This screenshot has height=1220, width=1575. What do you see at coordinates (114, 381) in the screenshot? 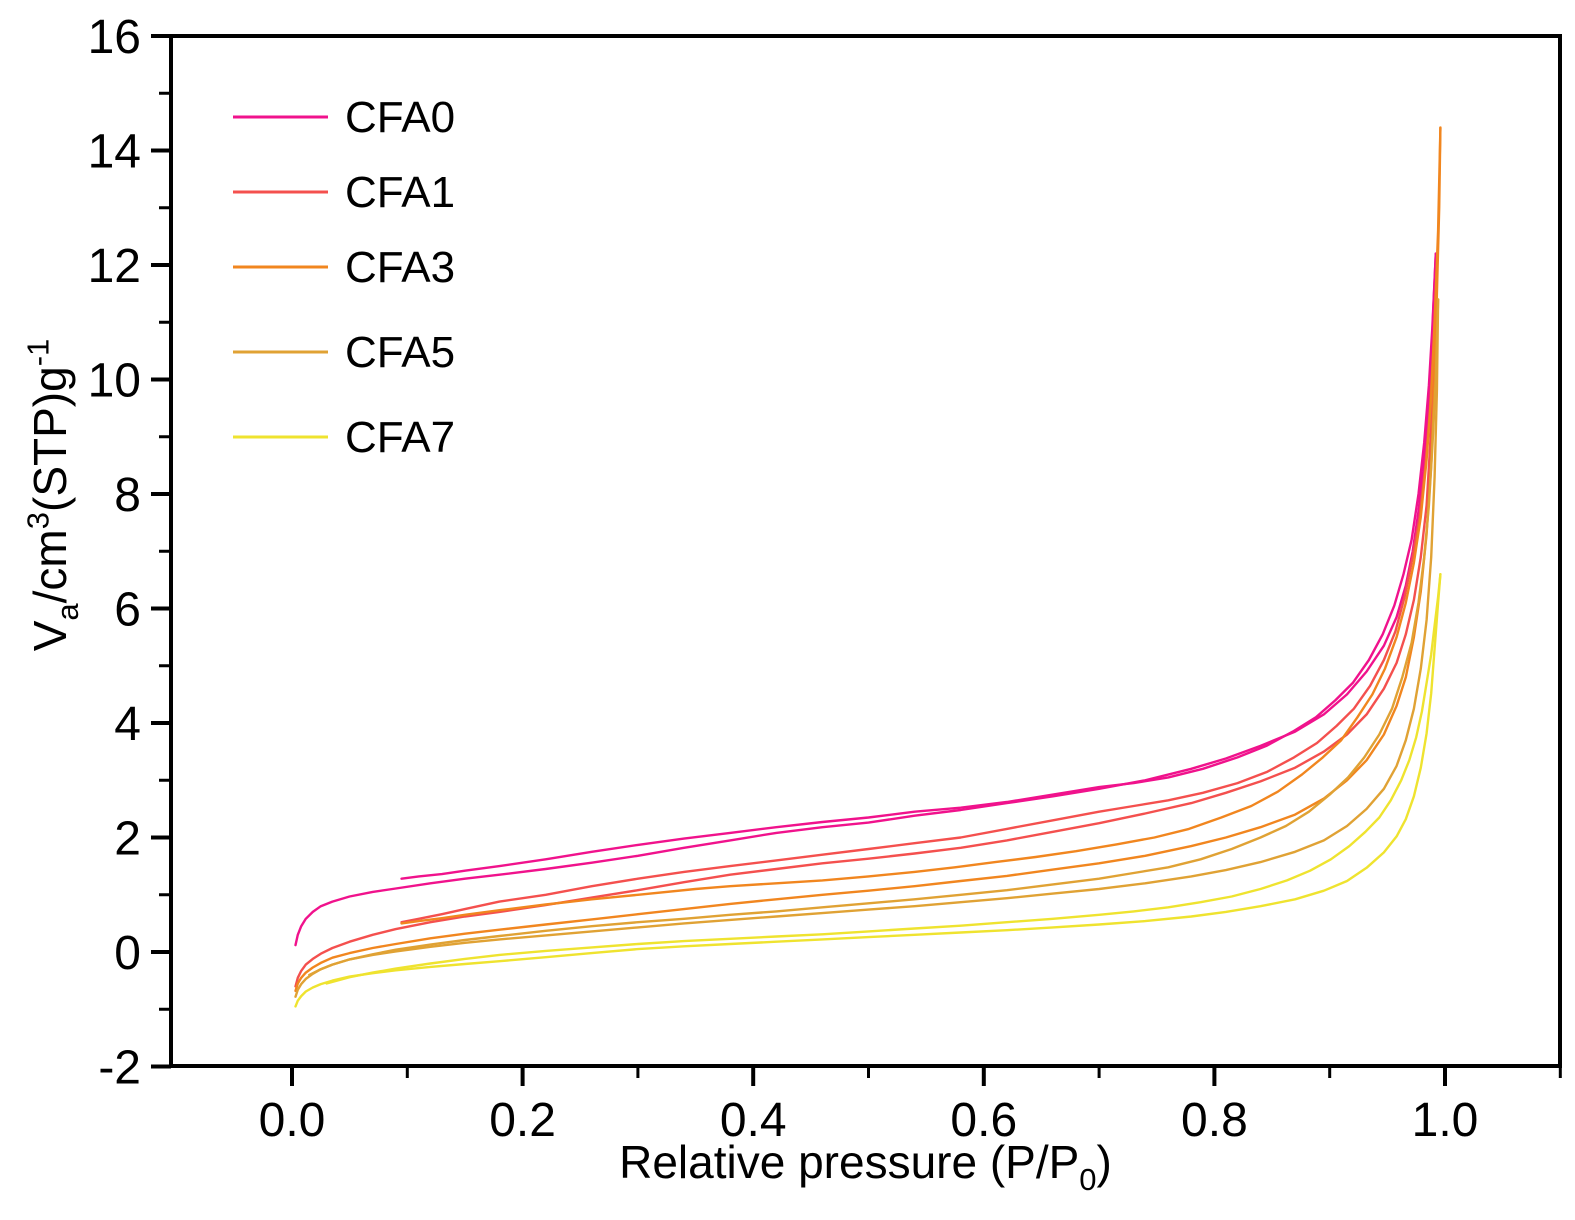
I see `y-tick-label: 10` at bounding box center [114, 381].